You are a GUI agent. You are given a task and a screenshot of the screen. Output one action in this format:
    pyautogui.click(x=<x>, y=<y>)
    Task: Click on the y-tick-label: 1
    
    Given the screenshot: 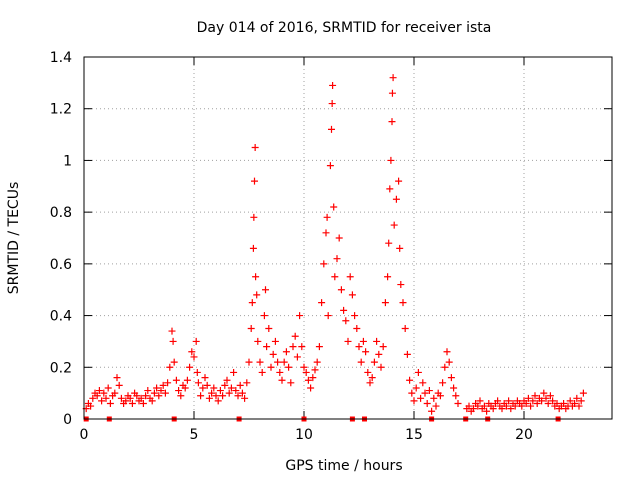 What is the action you would take?
    pyautogui.click(x=67, y=161)
    